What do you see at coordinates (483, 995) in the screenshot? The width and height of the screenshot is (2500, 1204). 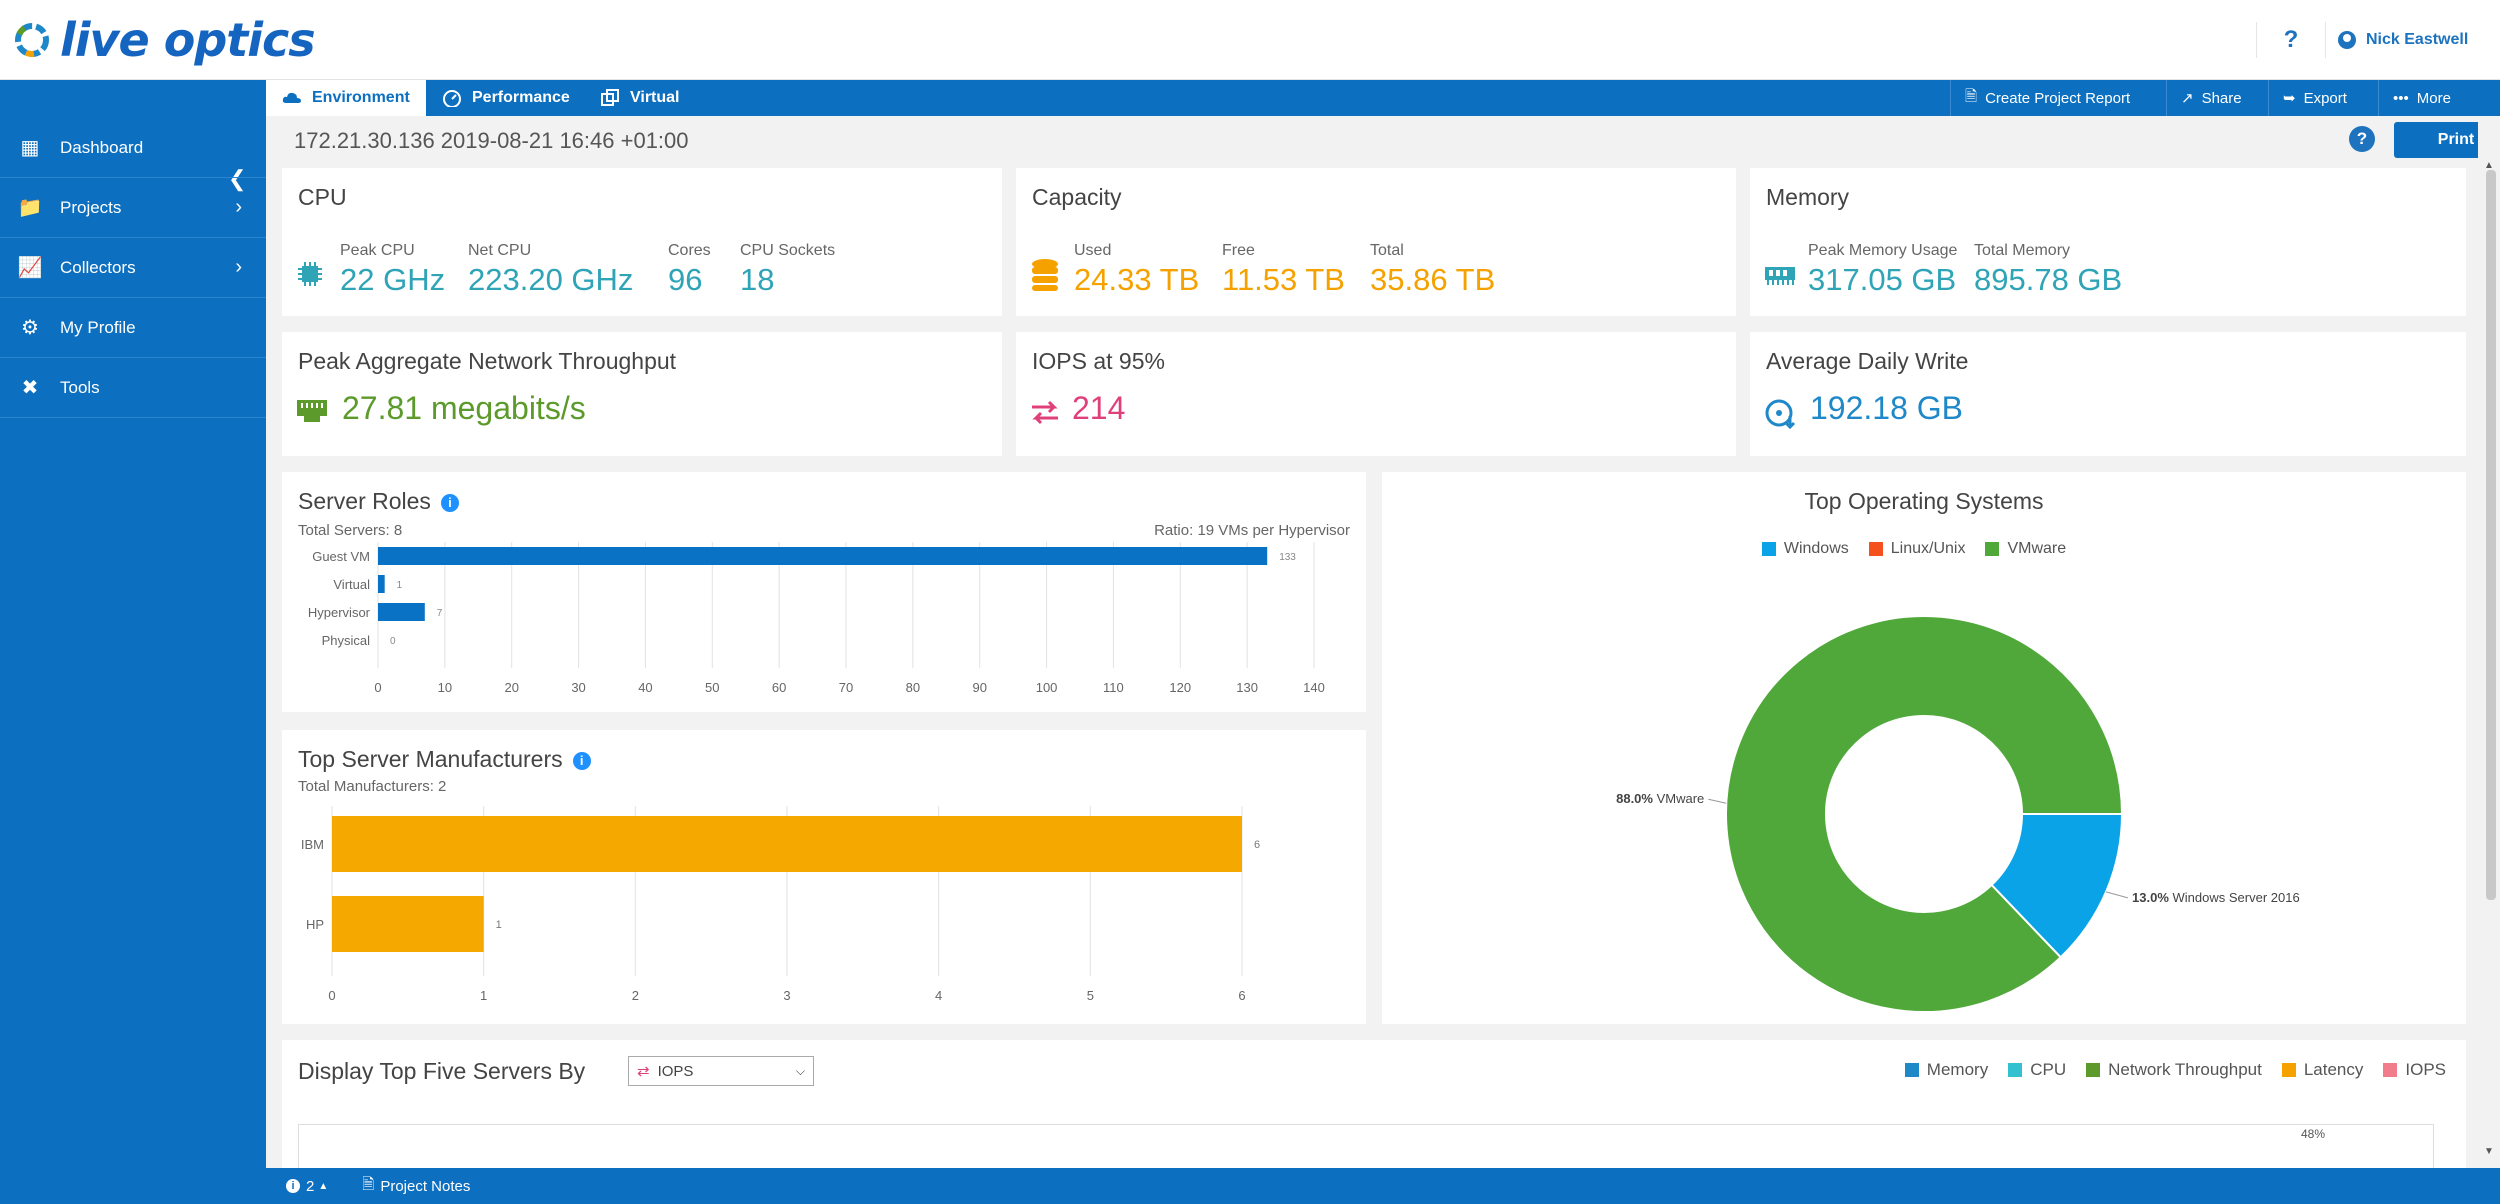 I see `x-tick-label: 1` at bounding box center [483, 995].